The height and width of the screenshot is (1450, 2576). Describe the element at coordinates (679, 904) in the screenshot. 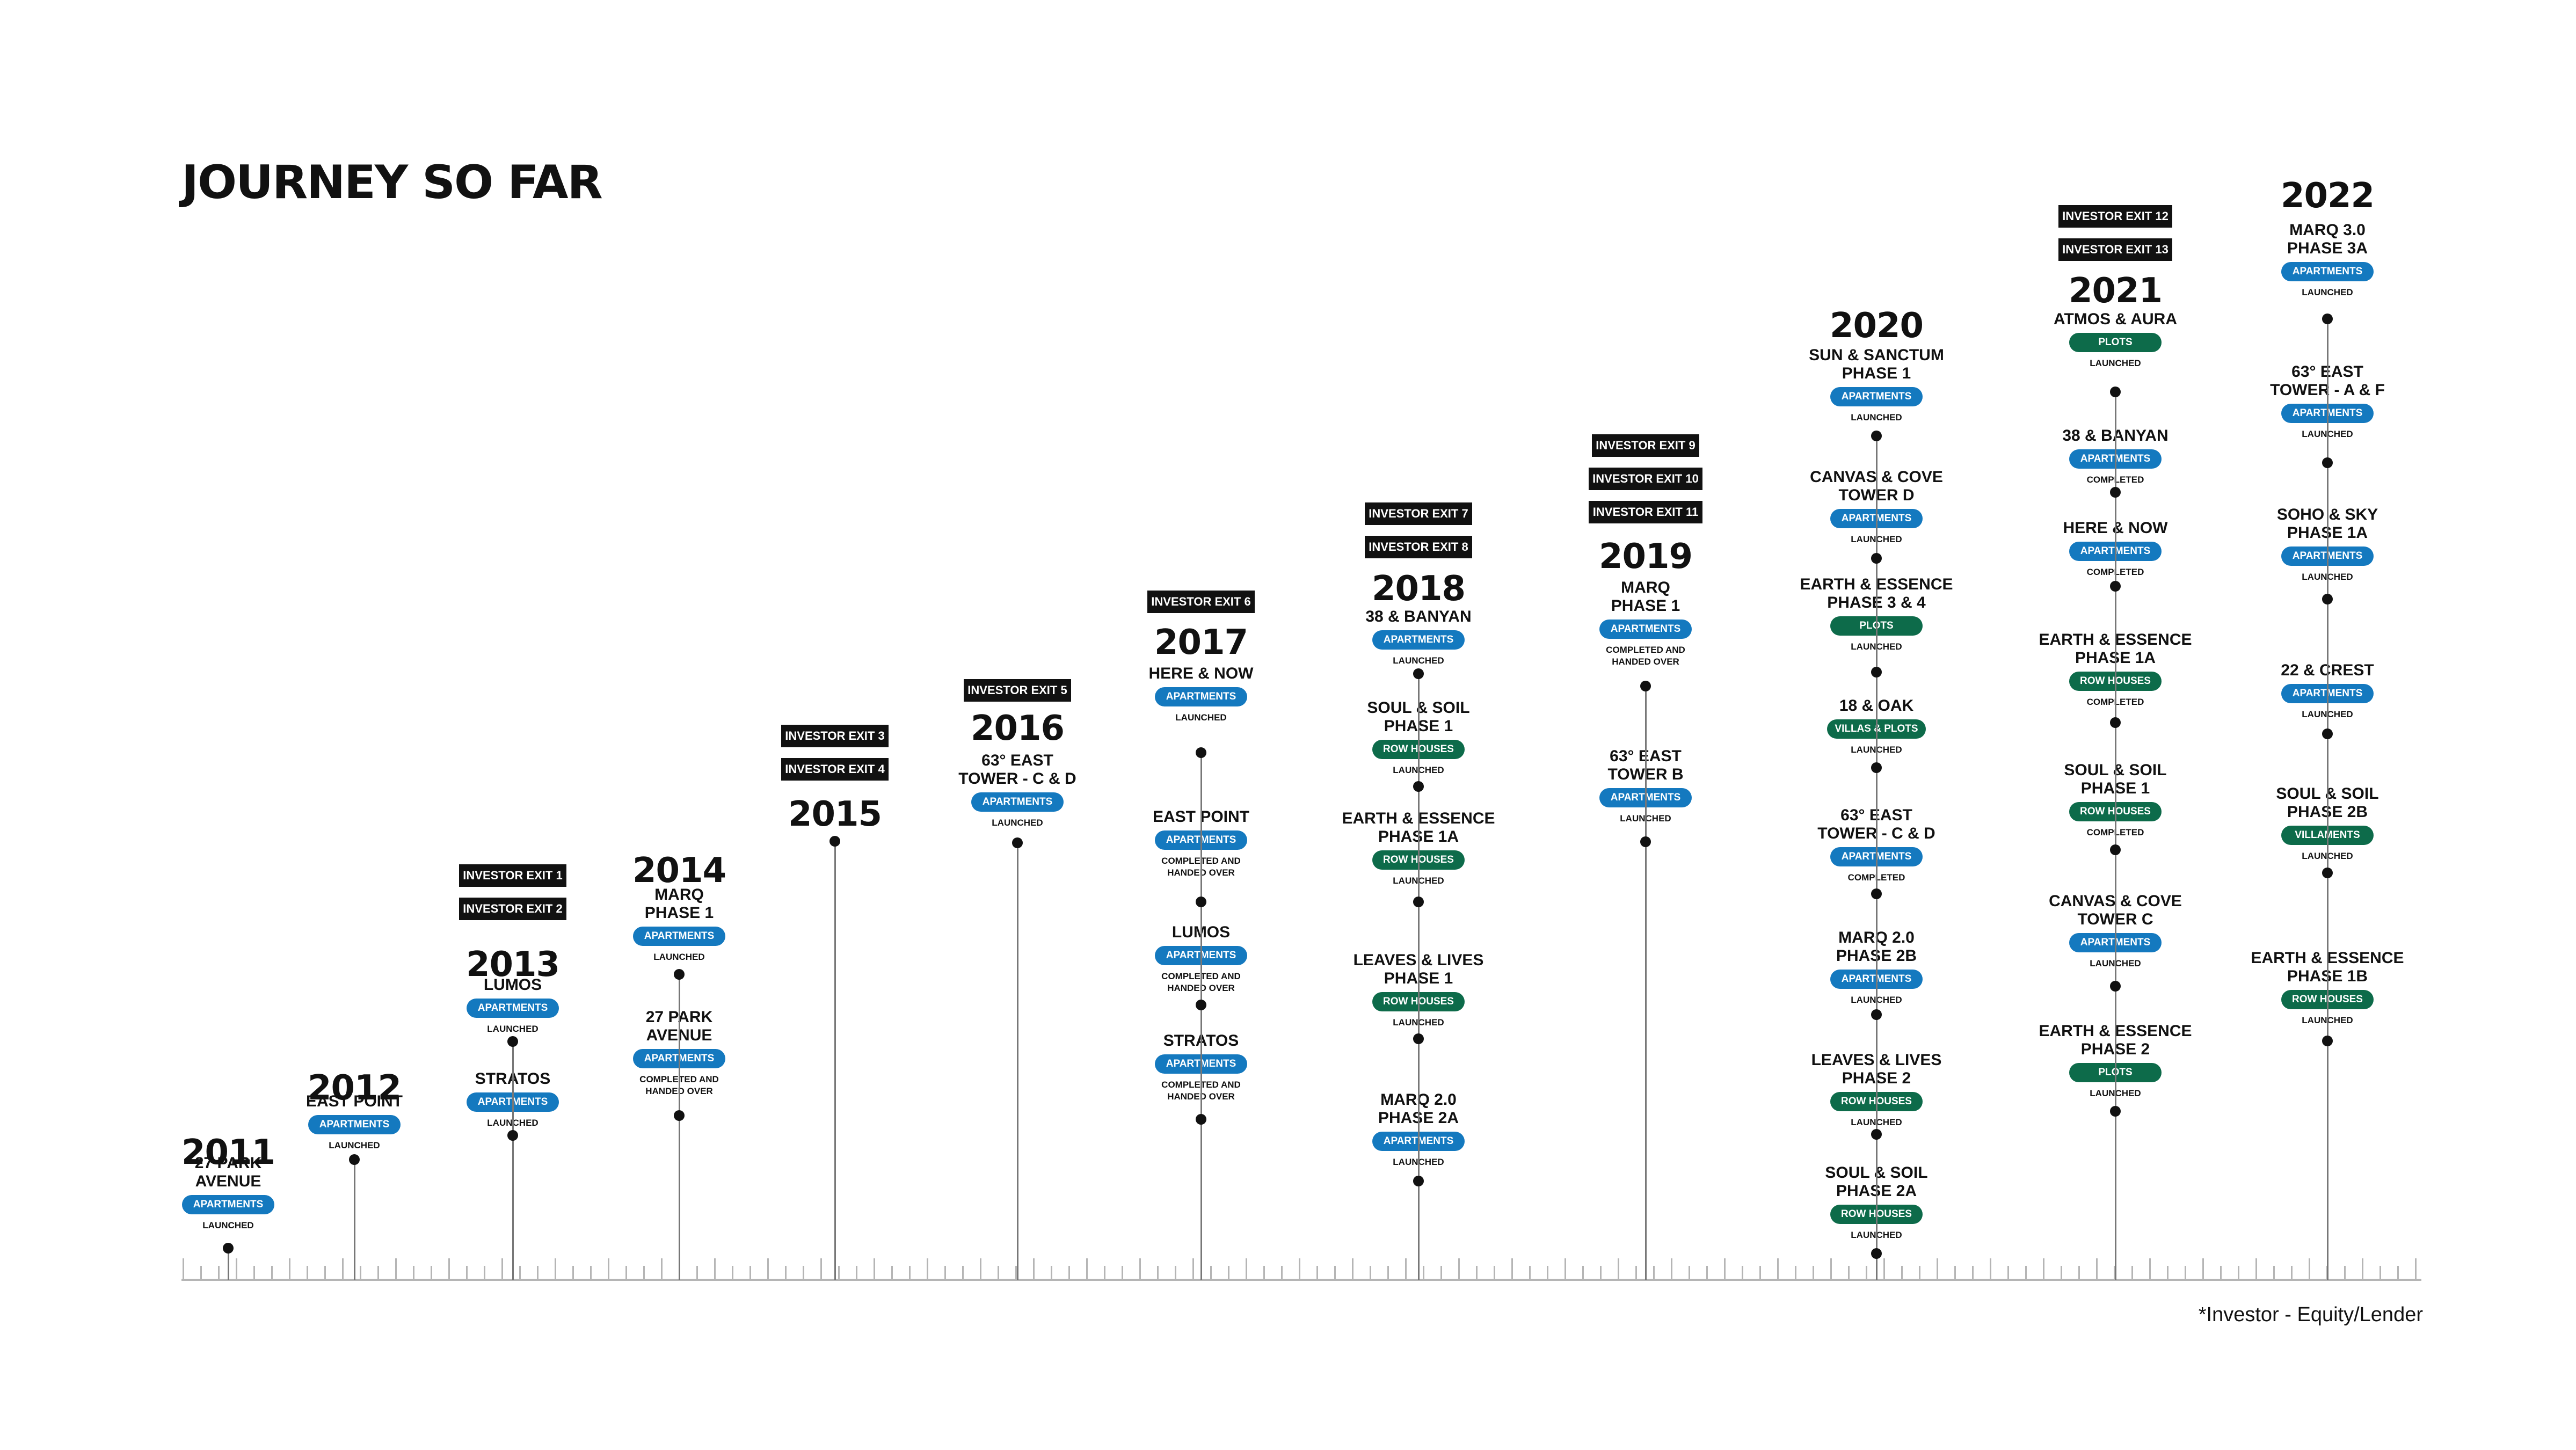

I see `project-name: MARQ PHASE 1` at that location.